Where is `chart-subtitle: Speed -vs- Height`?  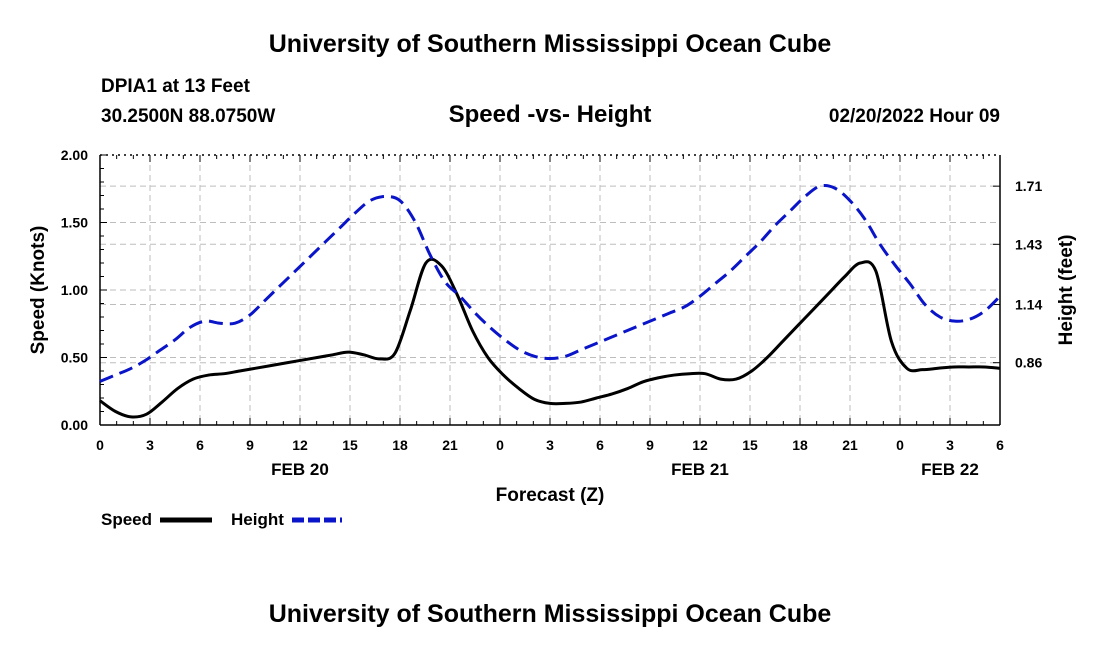
chart-subtitle: Speed -vs- Height is located at coordinates (550, 114).